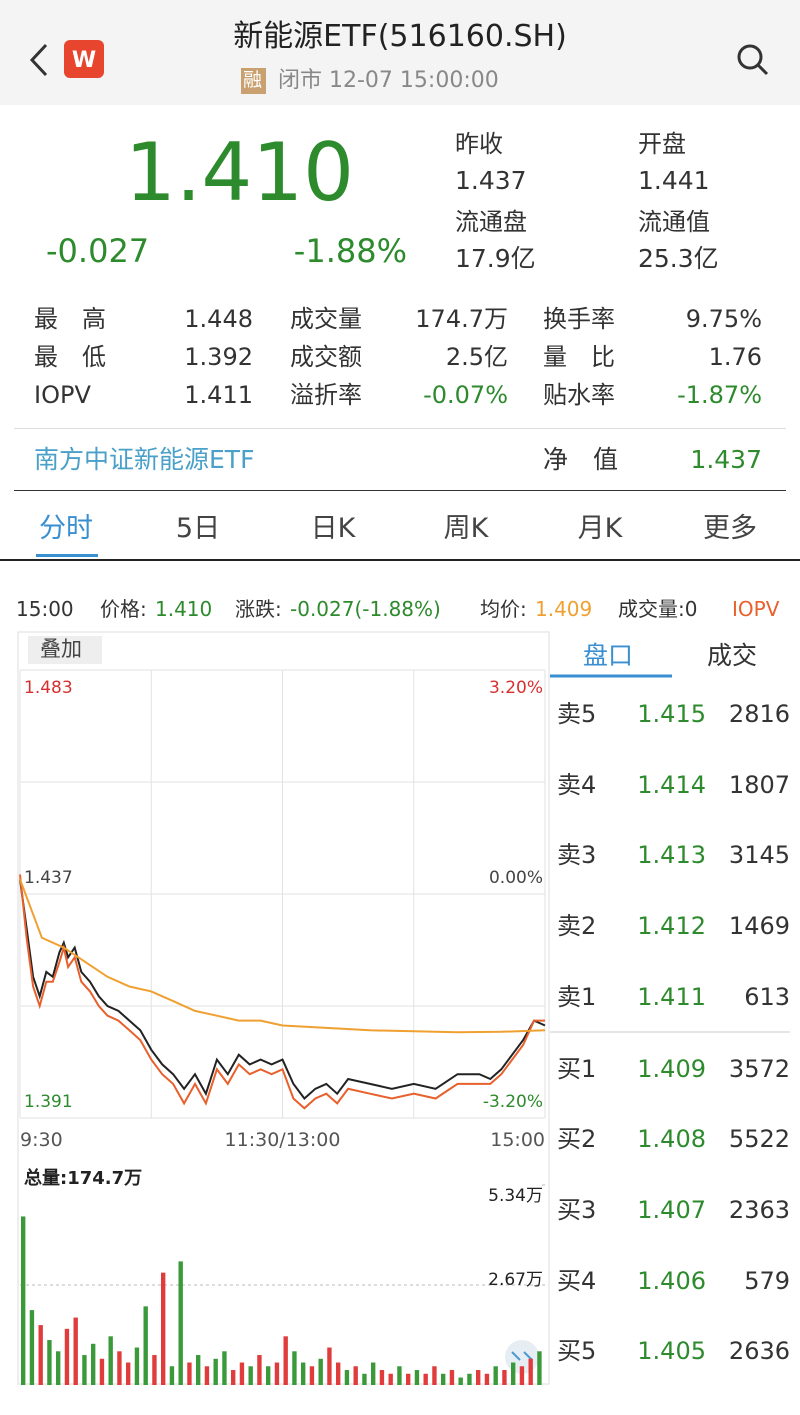  What do you see at coordinates (399, 67) in the screenshot?
I see `header-icons: W` at bounding box center [399, 67].